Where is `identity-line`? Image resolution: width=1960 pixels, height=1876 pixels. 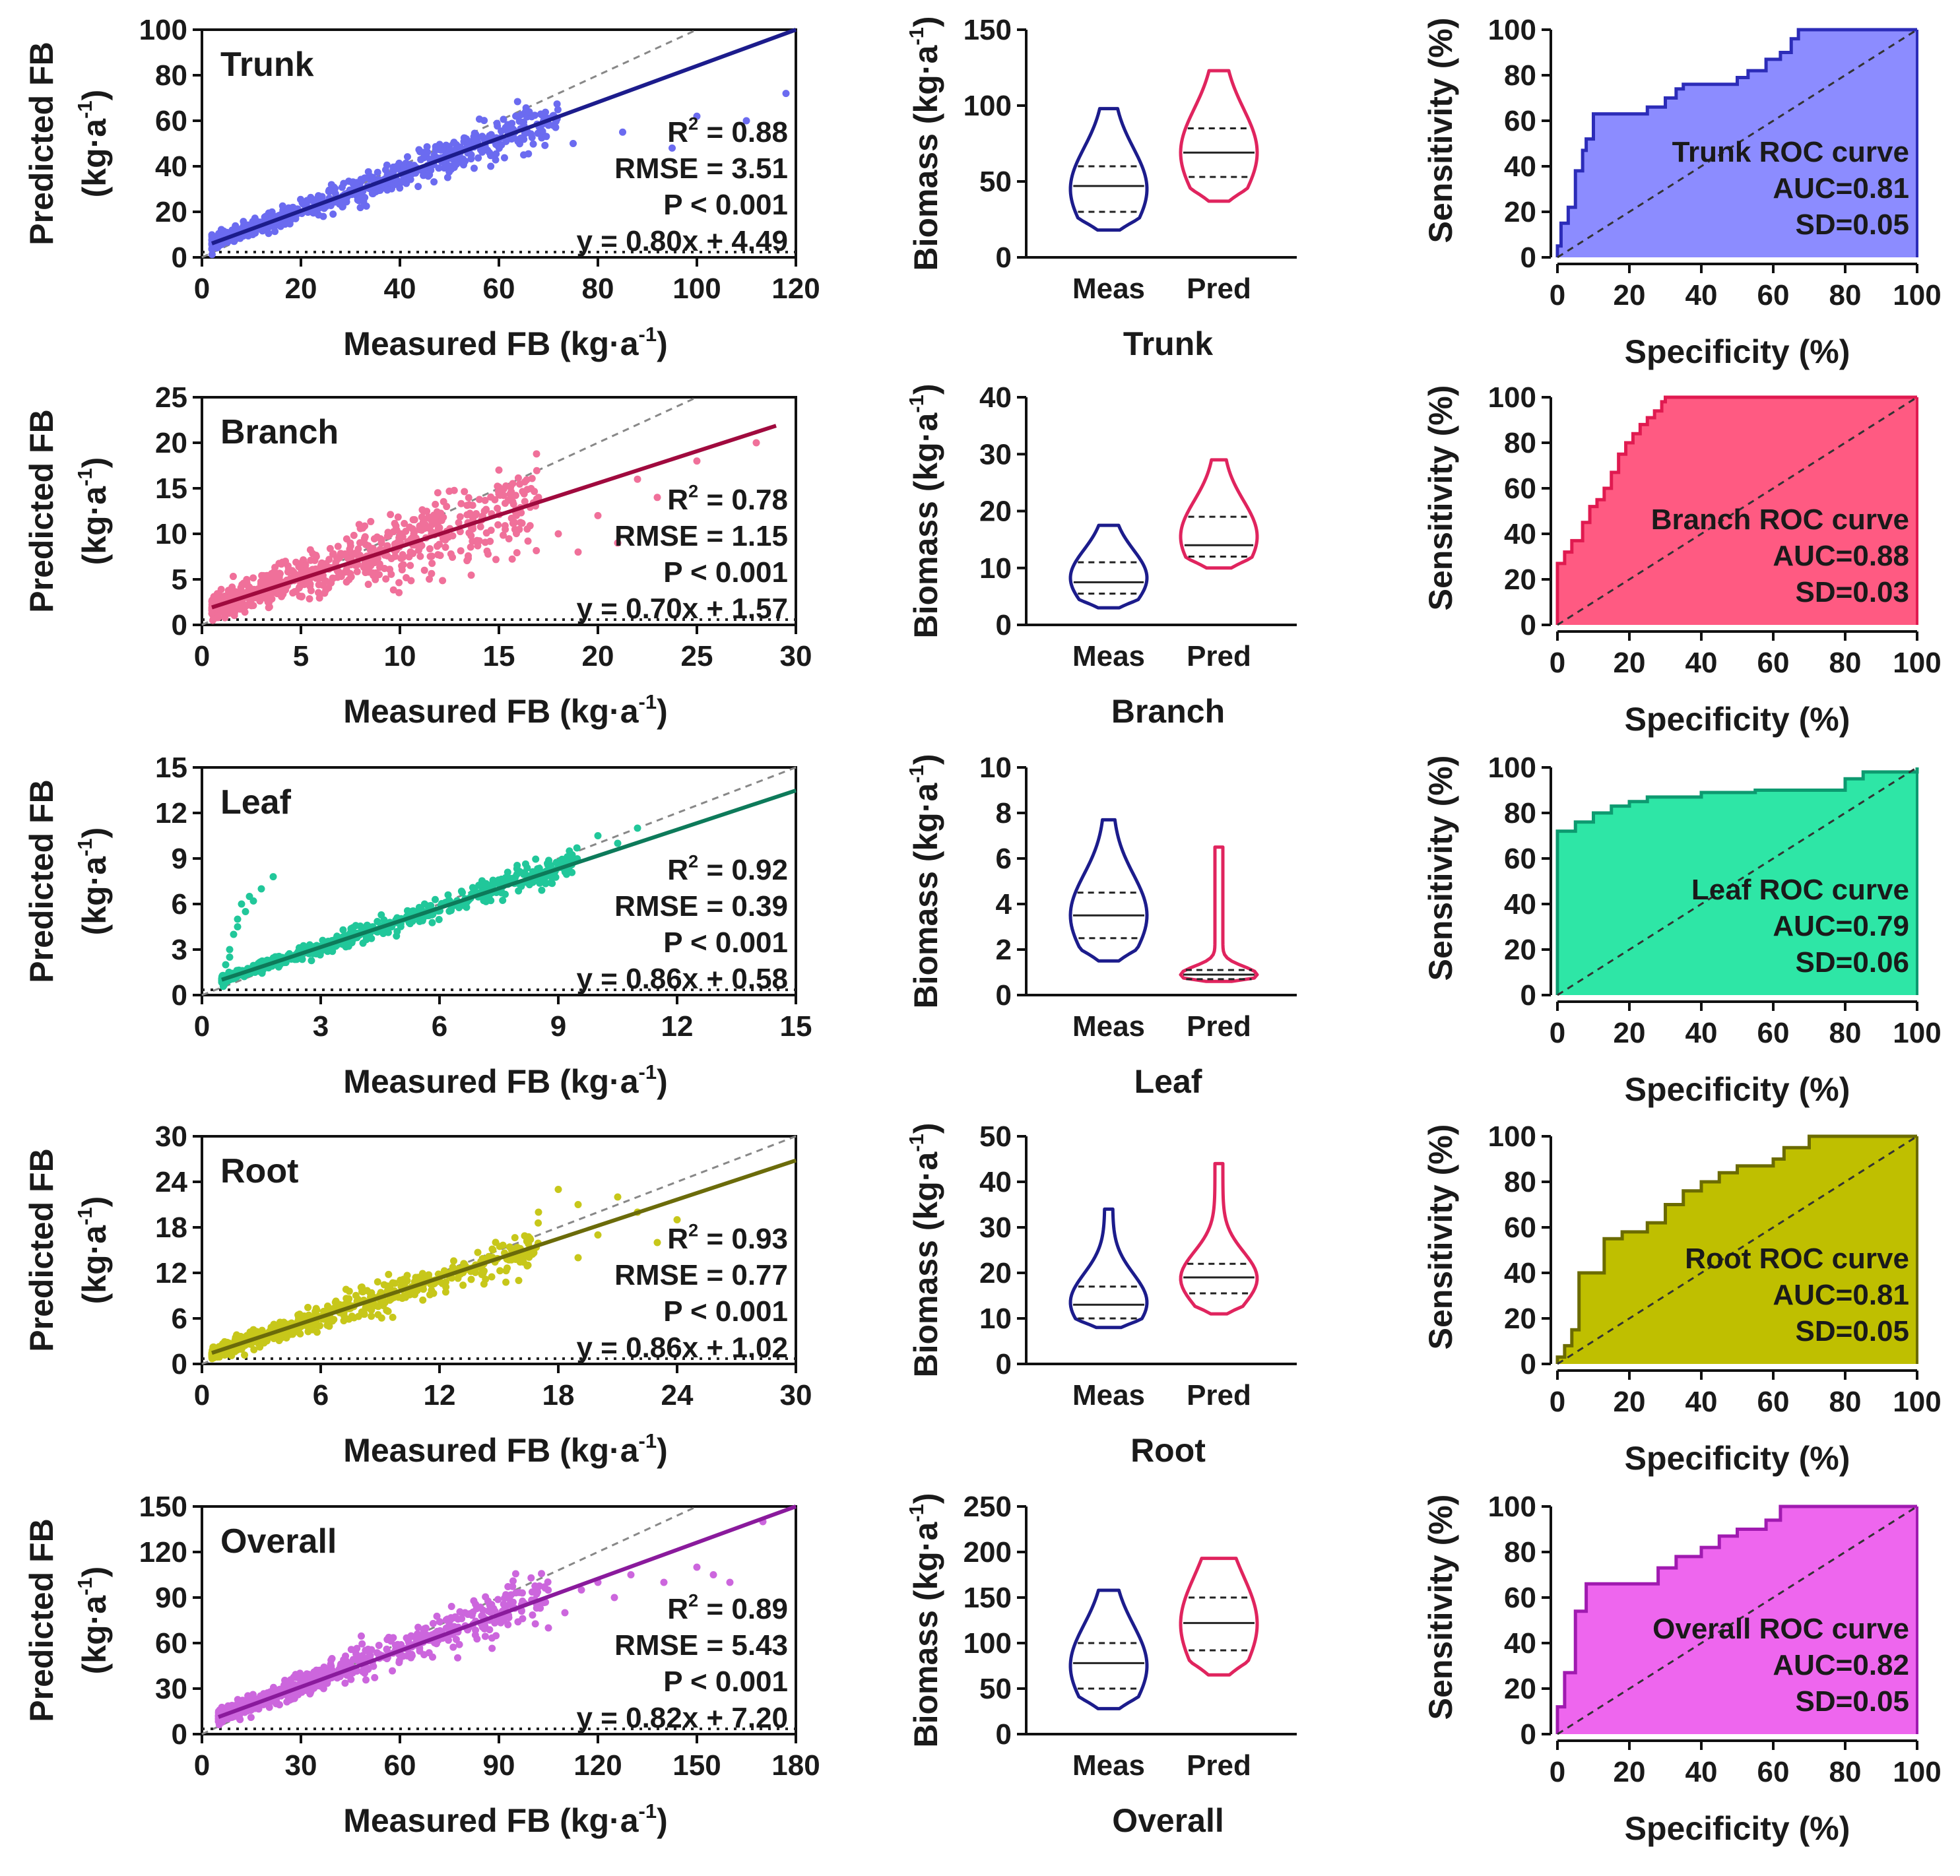 identity-line is located at coordinates (450, 1620).